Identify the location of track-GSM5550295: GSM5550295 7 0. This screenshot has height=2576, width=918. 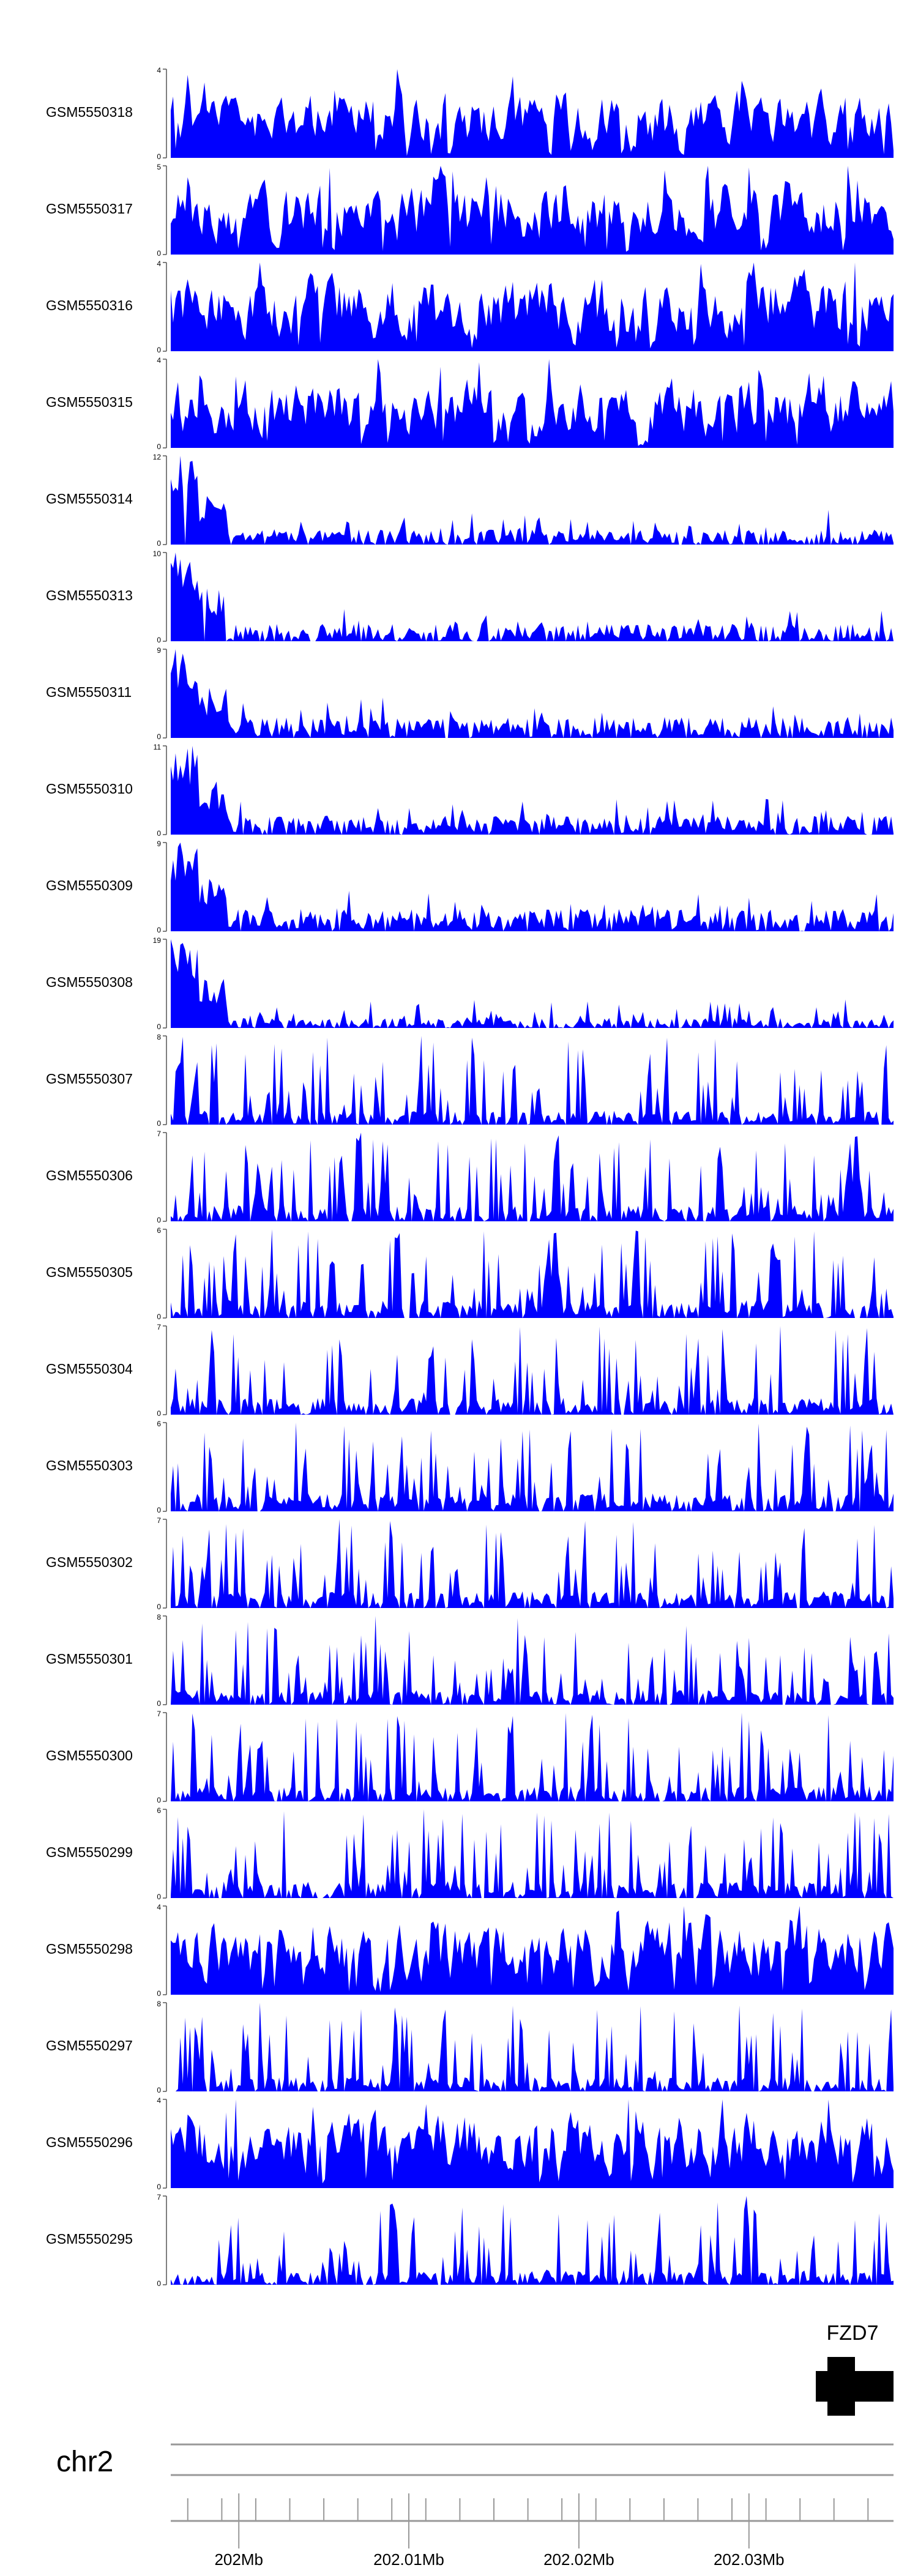
(470, 2240).